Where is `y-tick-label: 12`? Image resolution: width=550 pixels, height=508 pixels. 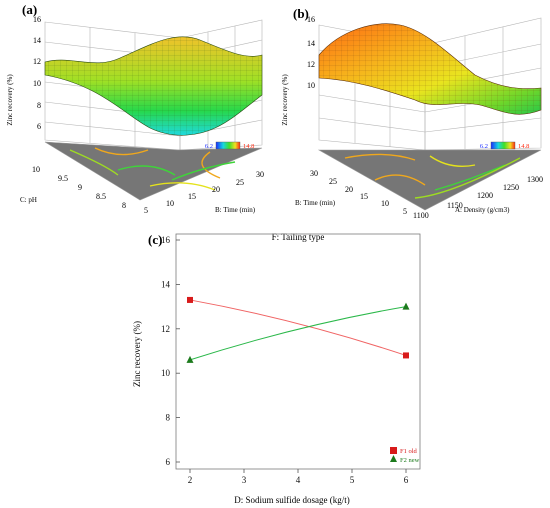
y-tick-label: 12 is located at coordinates (165, 329).